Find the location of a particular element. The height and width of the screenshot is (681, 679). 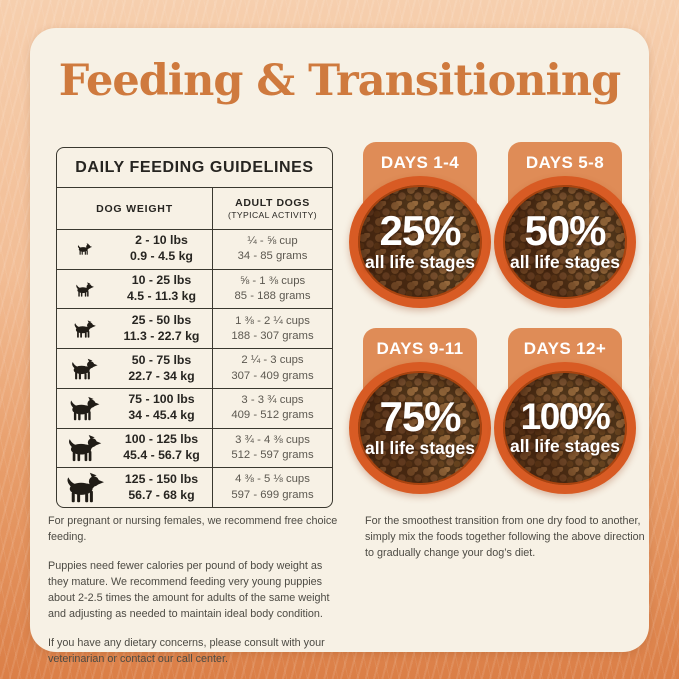

amount-grams: 188 - 307 grams is located at coordinates (272, 335).